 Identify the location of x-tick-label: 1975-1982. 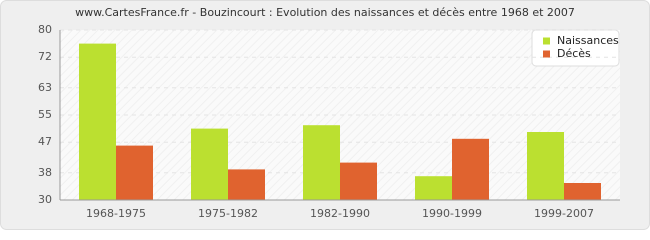
(228, 213).